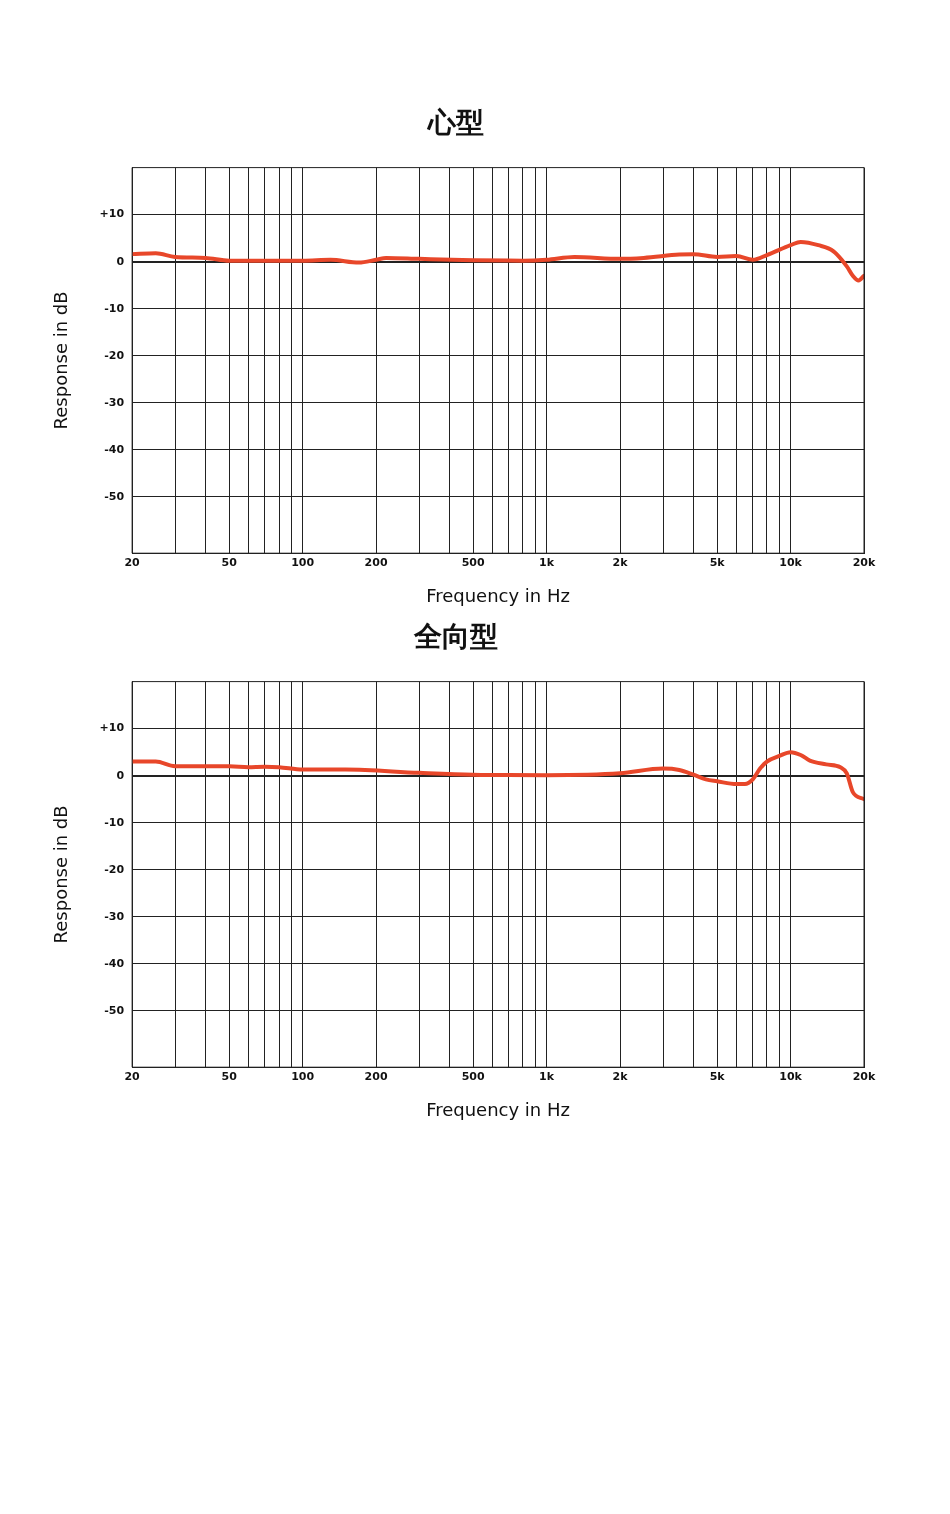 This screenshot has width=950, height=1514. What do you see at coordinates (455, 123) in the screenshot?
I see `chart-title: 心型` at bounding box center [455, 123].